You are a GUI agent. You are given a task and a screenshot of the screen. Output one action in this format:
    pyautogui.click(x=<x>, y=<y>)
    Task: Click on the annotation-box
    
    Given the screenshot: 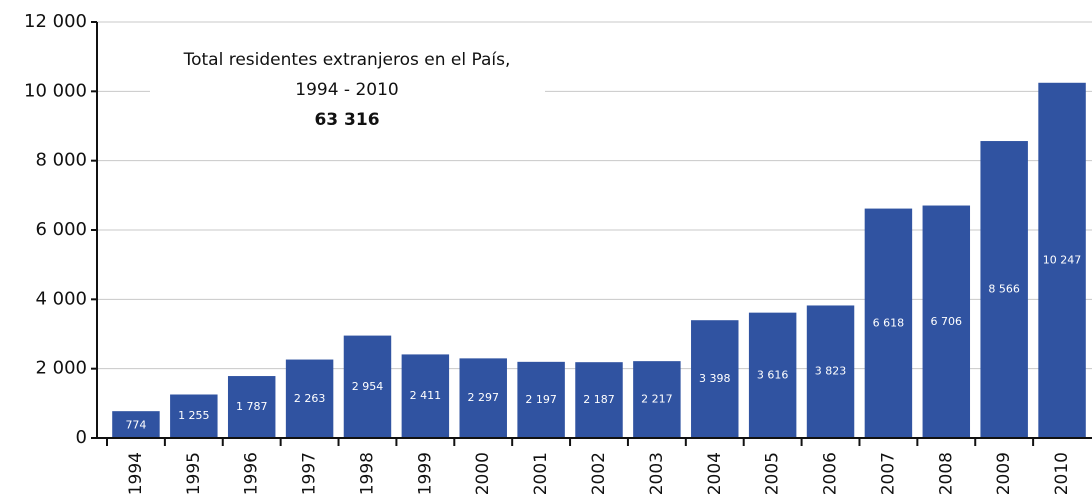 What is the action you would take?
    pyautogui.click(x=347, y=88)
    